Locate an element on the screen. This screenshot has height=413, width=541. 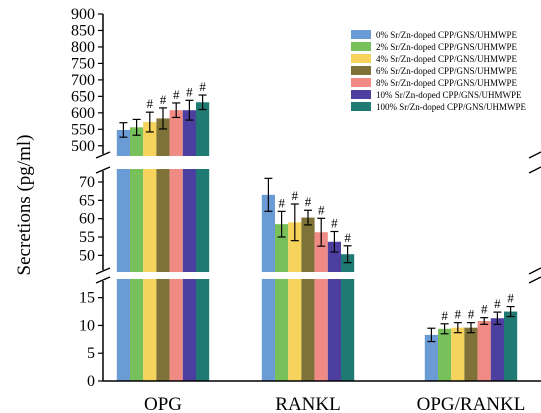
category-label: OPG/RANKL is located at coordinates (471, 403).